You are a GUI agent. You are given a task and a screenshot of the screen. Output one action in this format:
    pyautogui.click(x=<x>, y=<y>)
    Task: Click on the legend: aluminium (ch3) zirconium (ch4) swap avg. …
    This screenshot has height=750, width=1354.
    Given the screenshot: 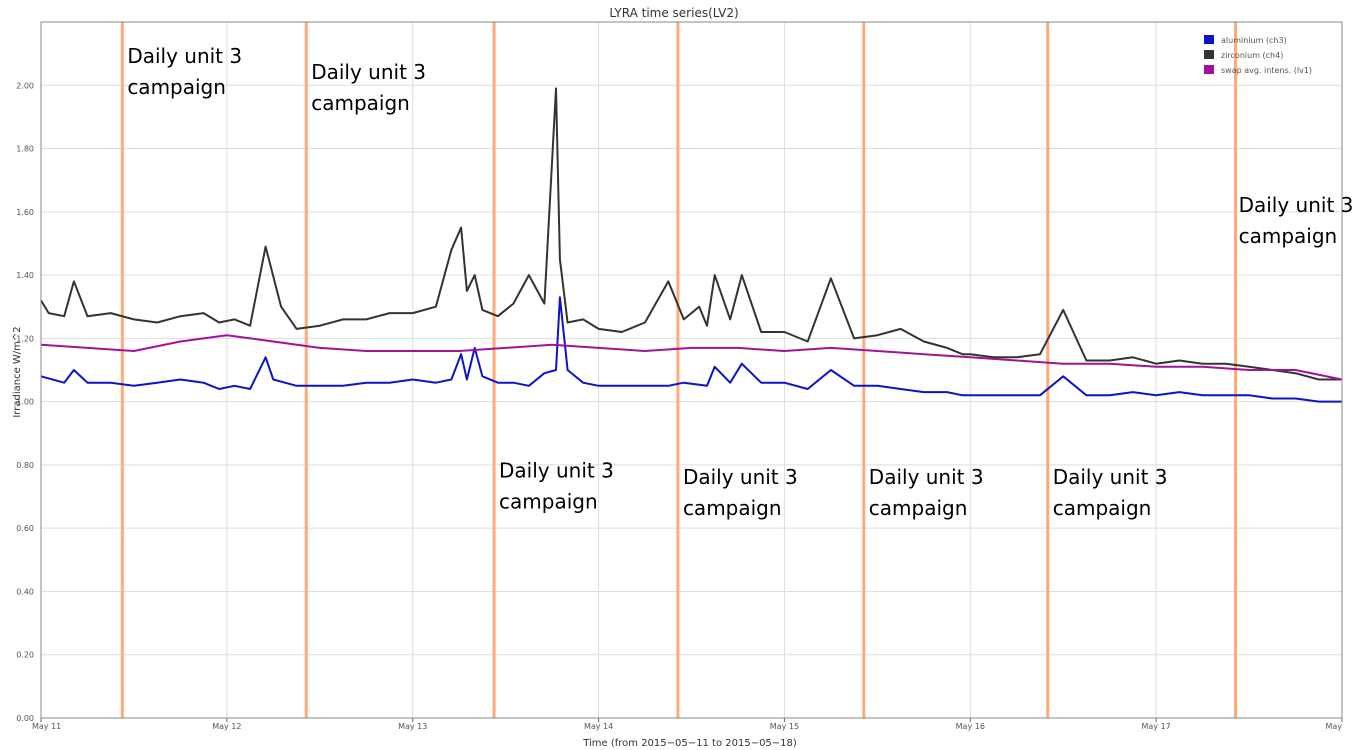 What is the action you would take?
    pyautogui.click(x=1258, y=55)
    